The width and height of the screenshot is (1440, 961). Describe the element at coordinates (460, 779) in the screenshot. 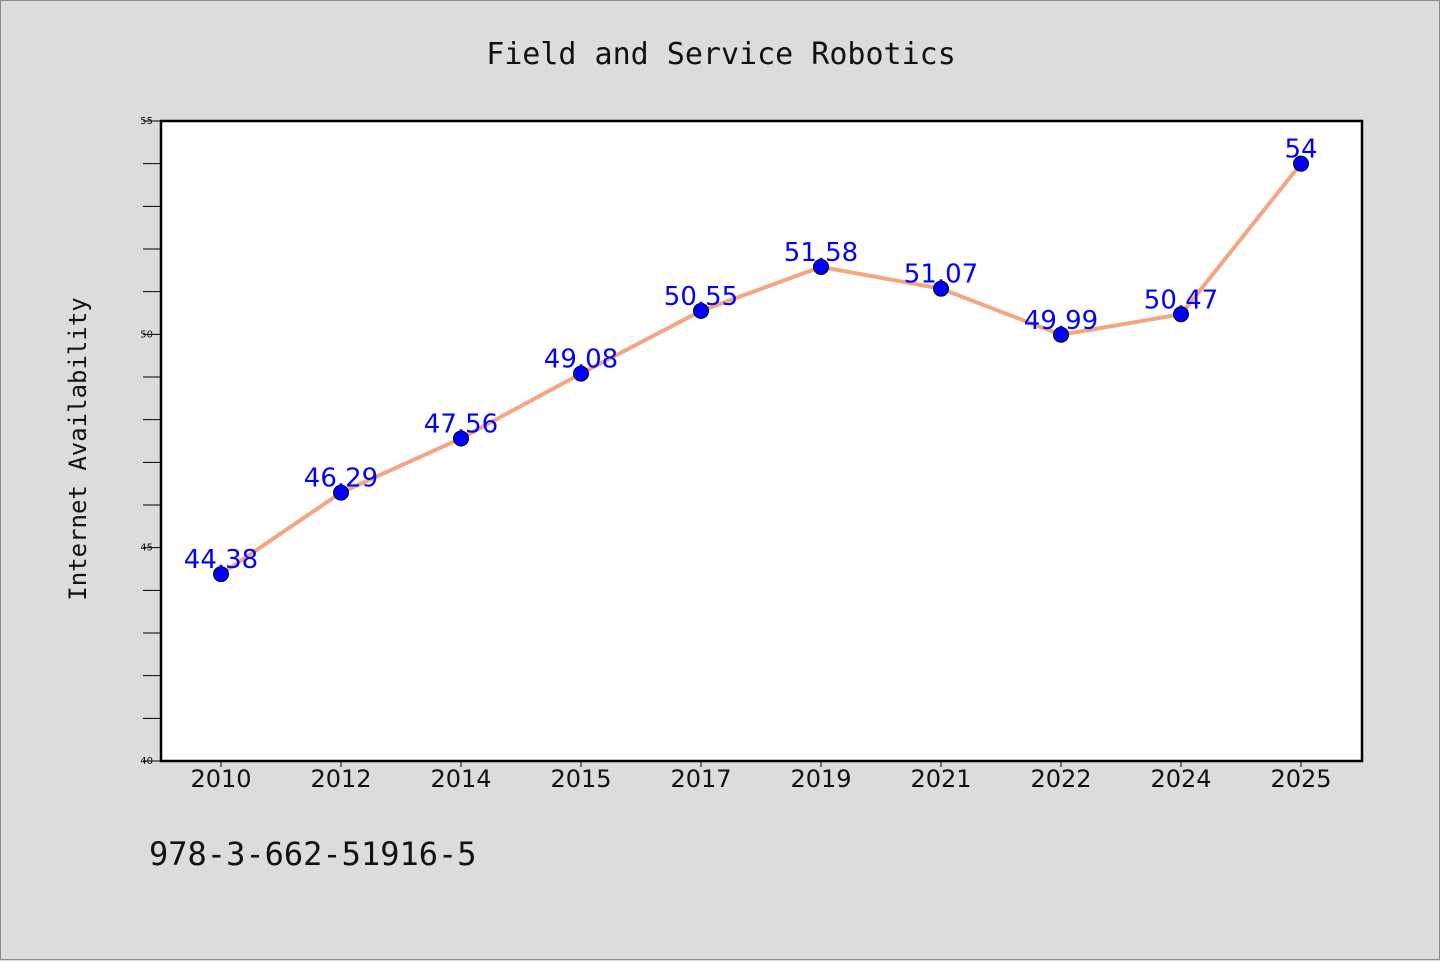

I see `x-tick-label: 2014` at that location.